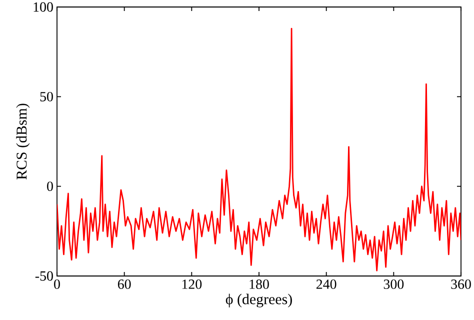  I want to click on y-tick-label: 0, so click(50, 187).